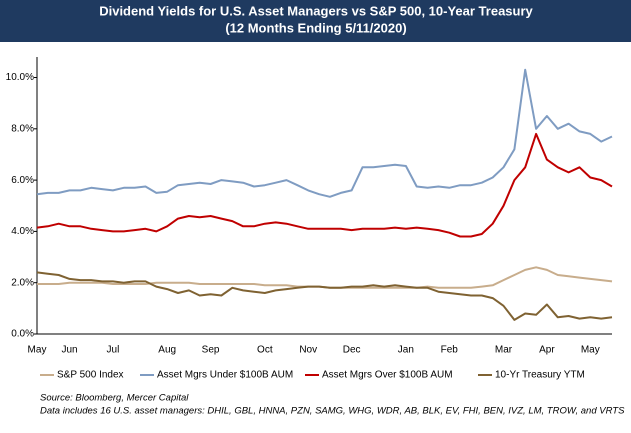 Image resolution: width=631 pixels, height=433 pixels. What do you see at coordinates (211, 350) in the screenshot?
I see `x-tick-label: Sep` at bounding box center [211, 350].